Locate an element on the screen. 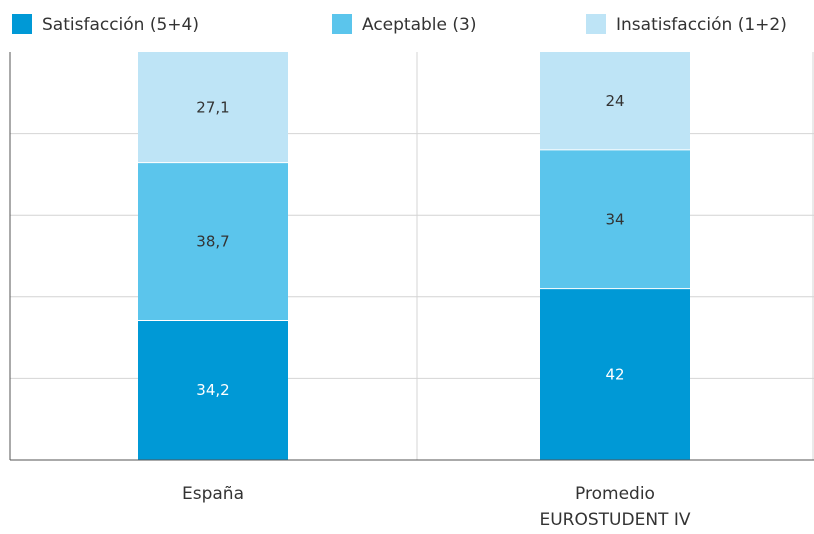 Image resolution: width=814 pixels, height=534 pixels. category-label: EUROSTUDENT IV is located at coordinates (615, 520).